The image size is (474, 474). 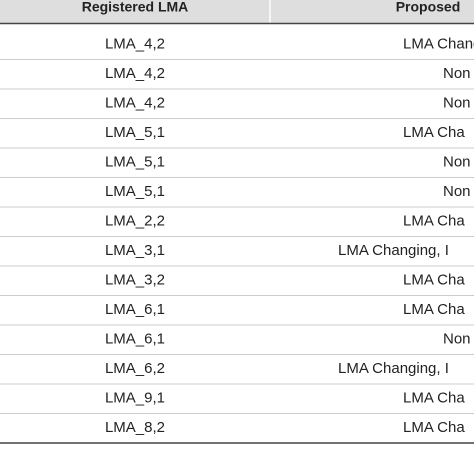 What do you see at coordinates (135, 368) in the screenshot?
I see `cell: LMA_6,2` at bounding box center [135, 368].